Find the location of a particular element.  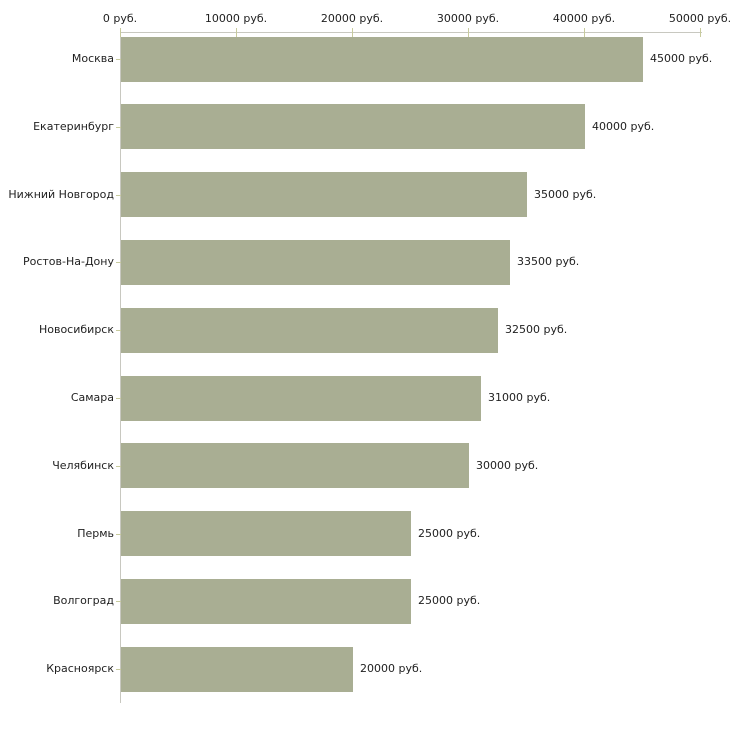

value-label: 45000 руб. is located at coordinates (681, 58).